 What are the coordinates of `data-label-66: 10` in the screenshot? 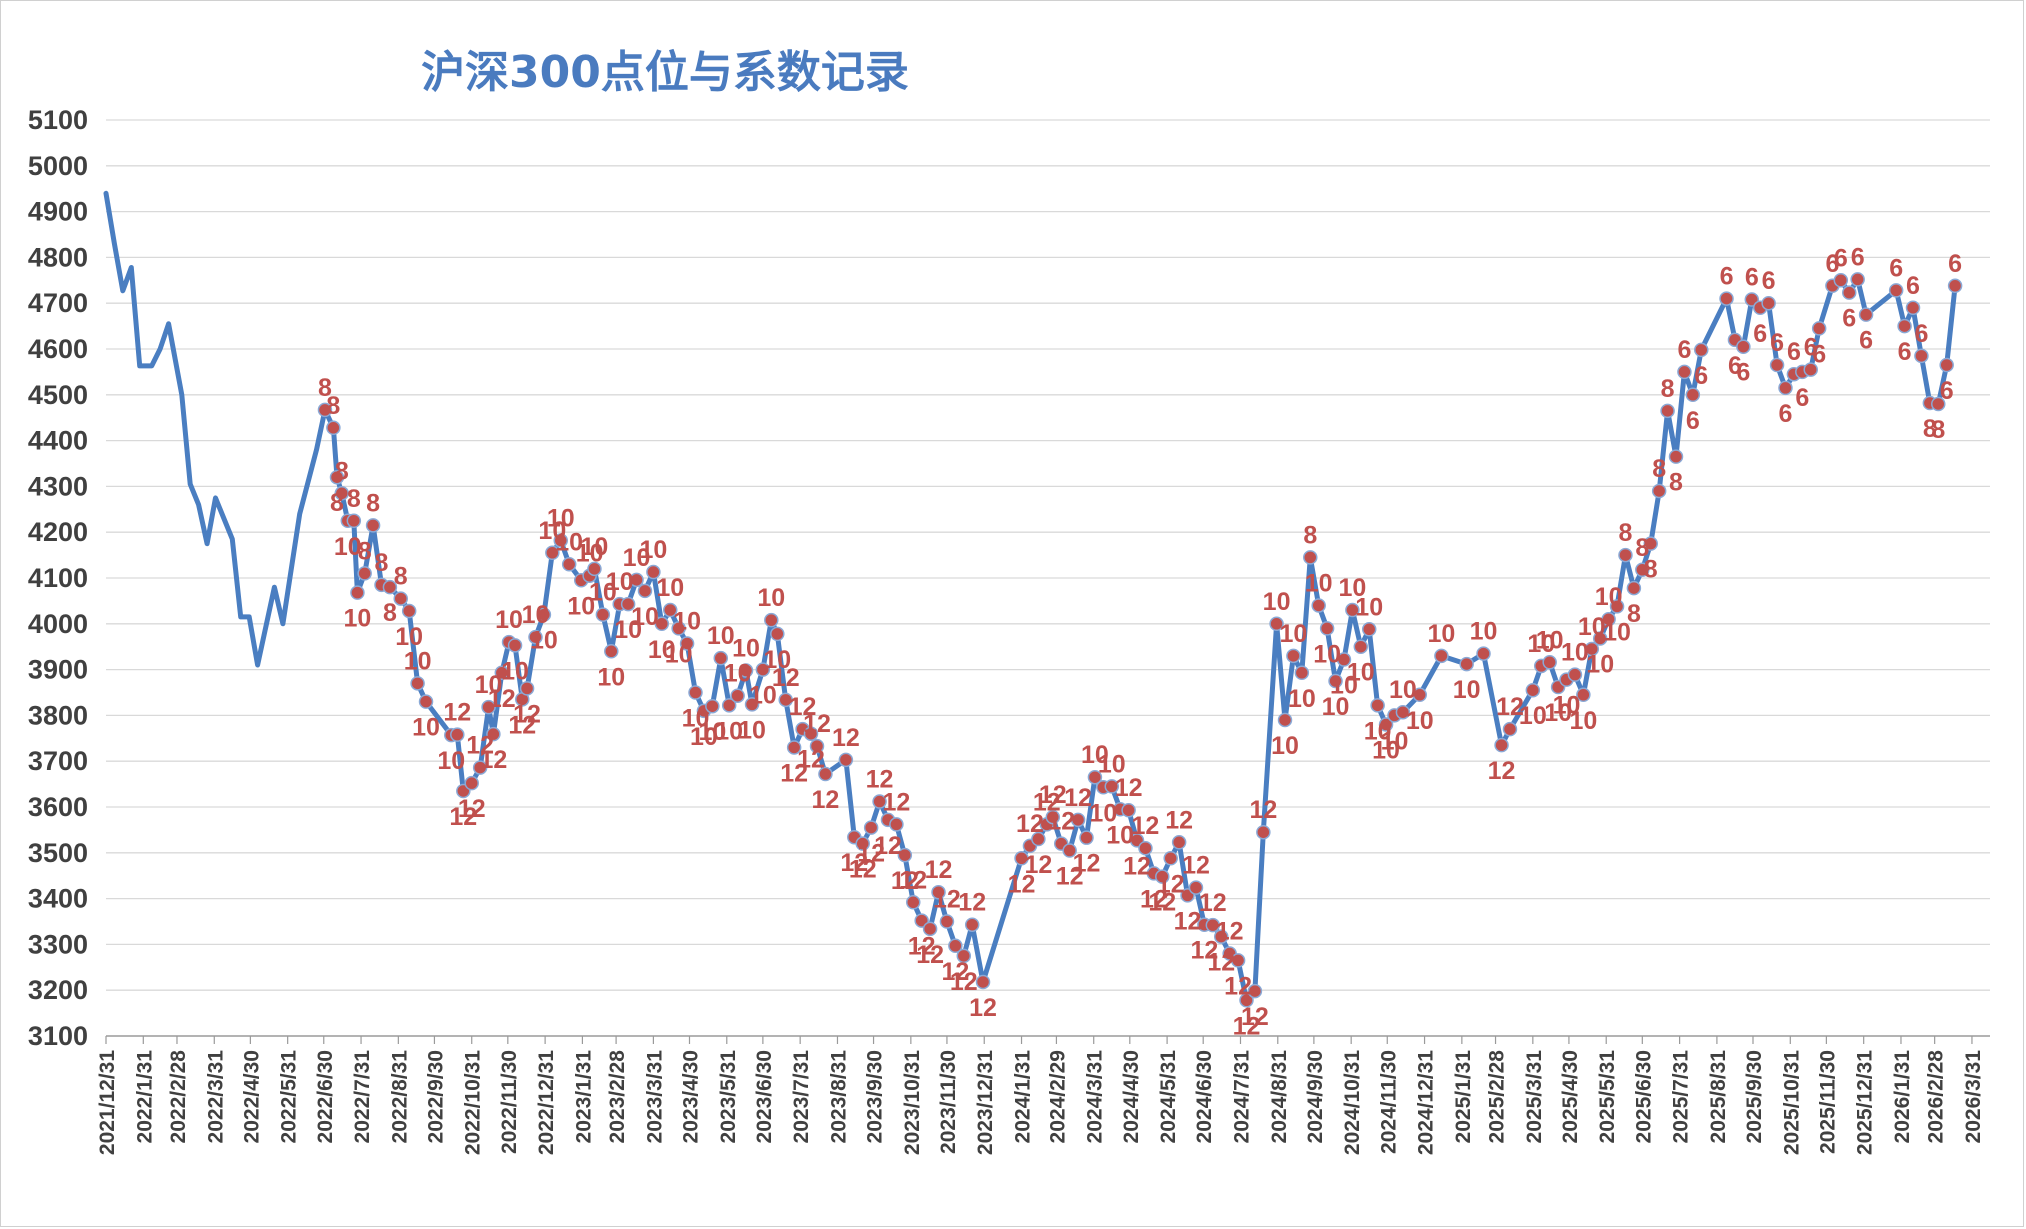 It's located at (687, 621).